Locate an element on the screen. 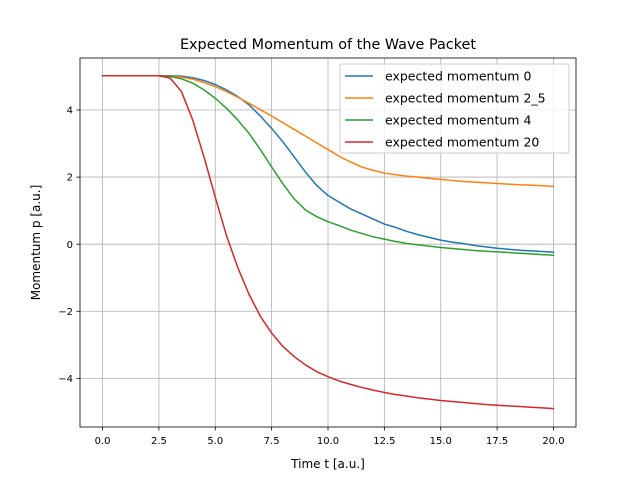  y-axis-label: Momentum p [a.u.] is located at coordinates (36, 243).